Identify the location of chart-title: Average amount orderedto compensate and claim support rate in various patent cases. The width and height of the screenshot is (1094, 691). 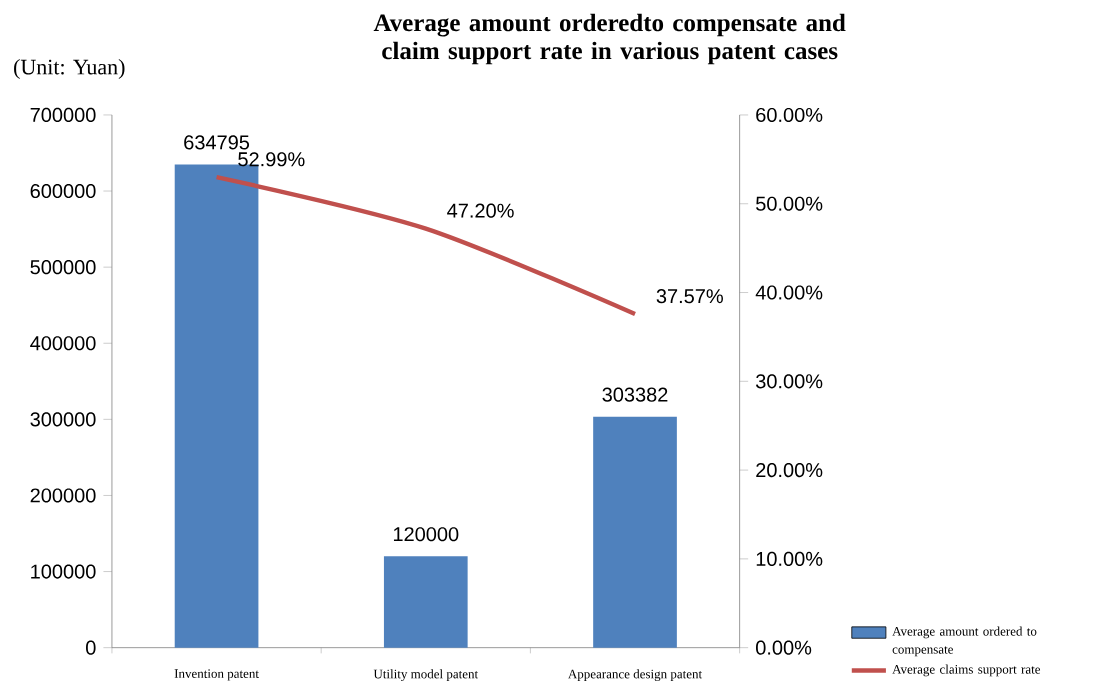
(609, 39).